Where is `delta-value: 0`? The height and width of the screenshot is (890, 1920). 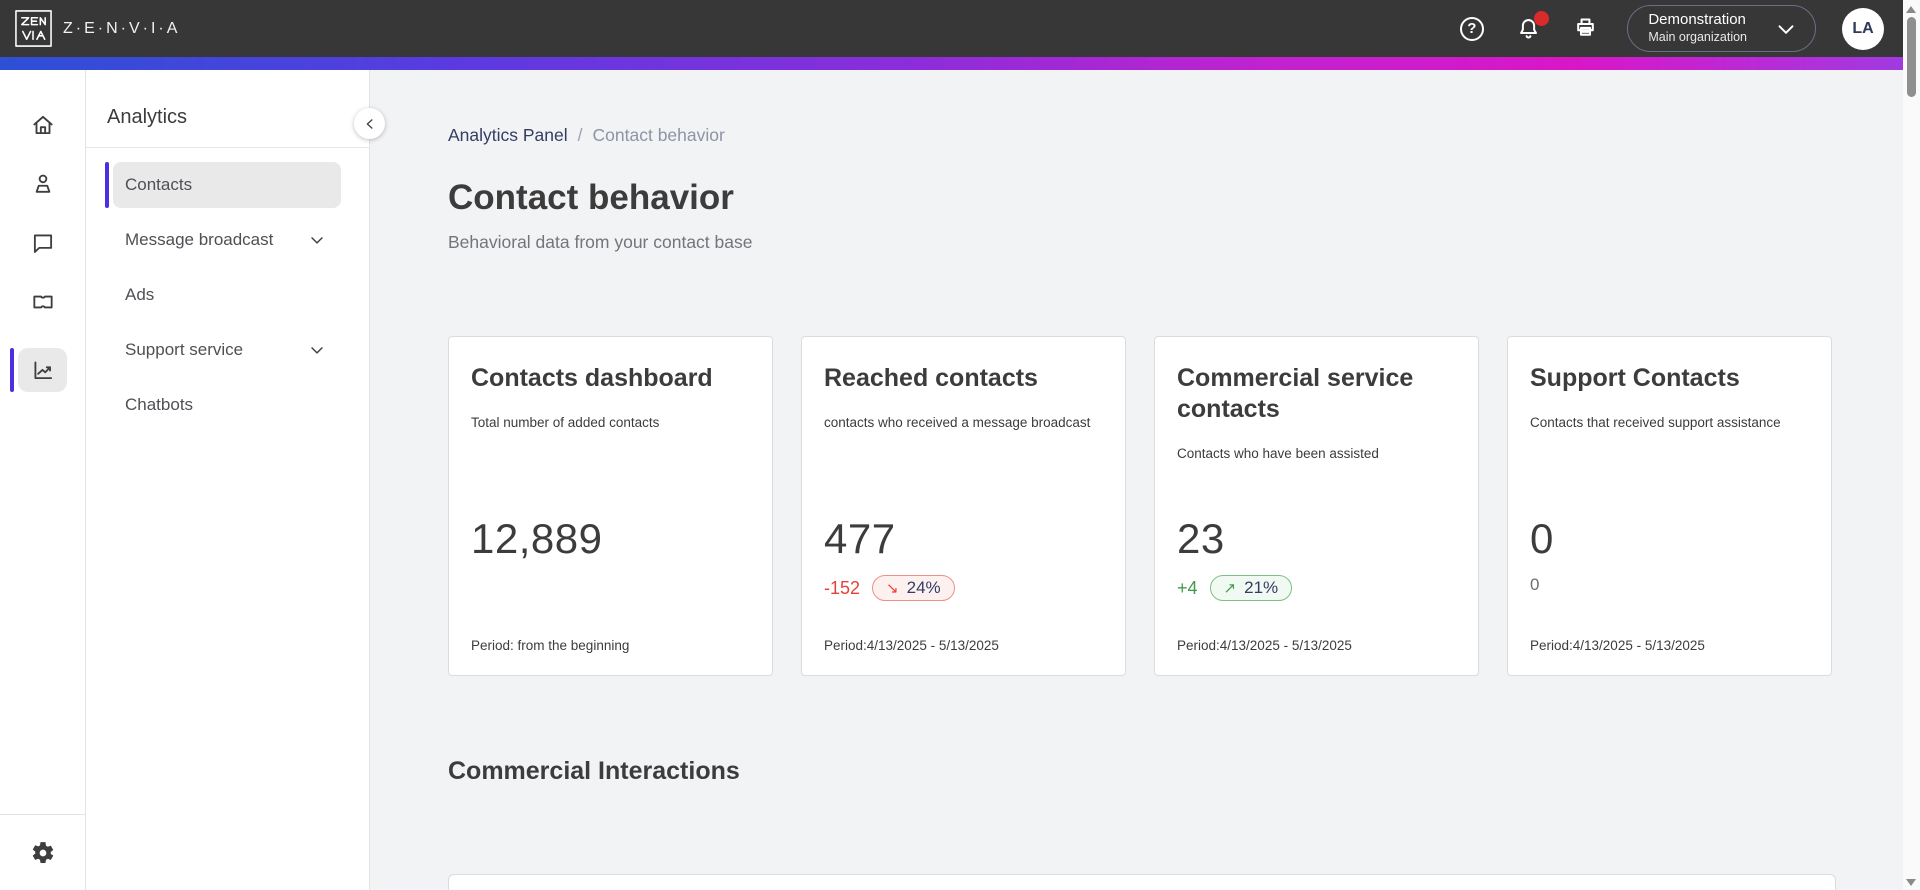
delta-value: 0 is located at coordinates (1535, 584).